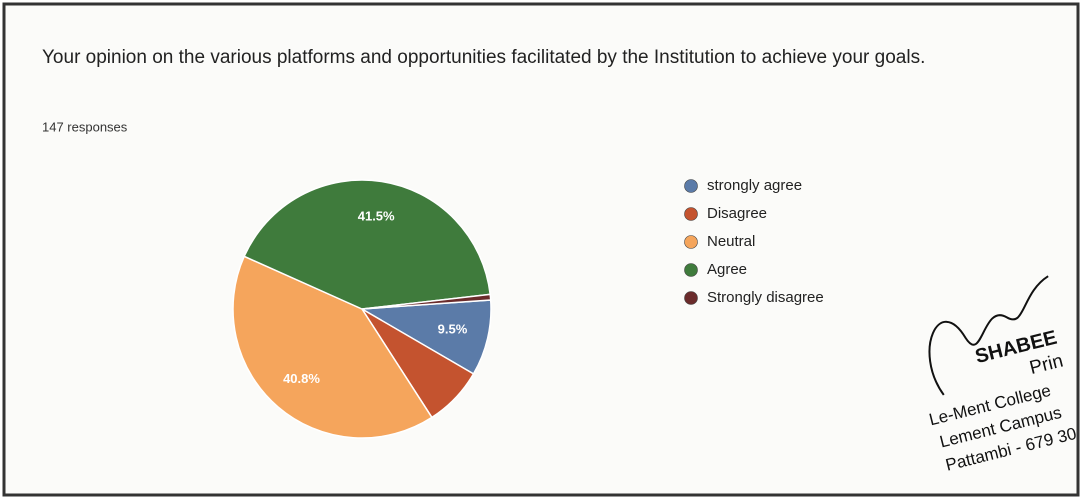 This screenshot has width=1082, height=499. What do you see at coordinates (85, 126) in the screenshot?
I see `chart-subtitle: 147 responses` at bounding box center [85, 126].